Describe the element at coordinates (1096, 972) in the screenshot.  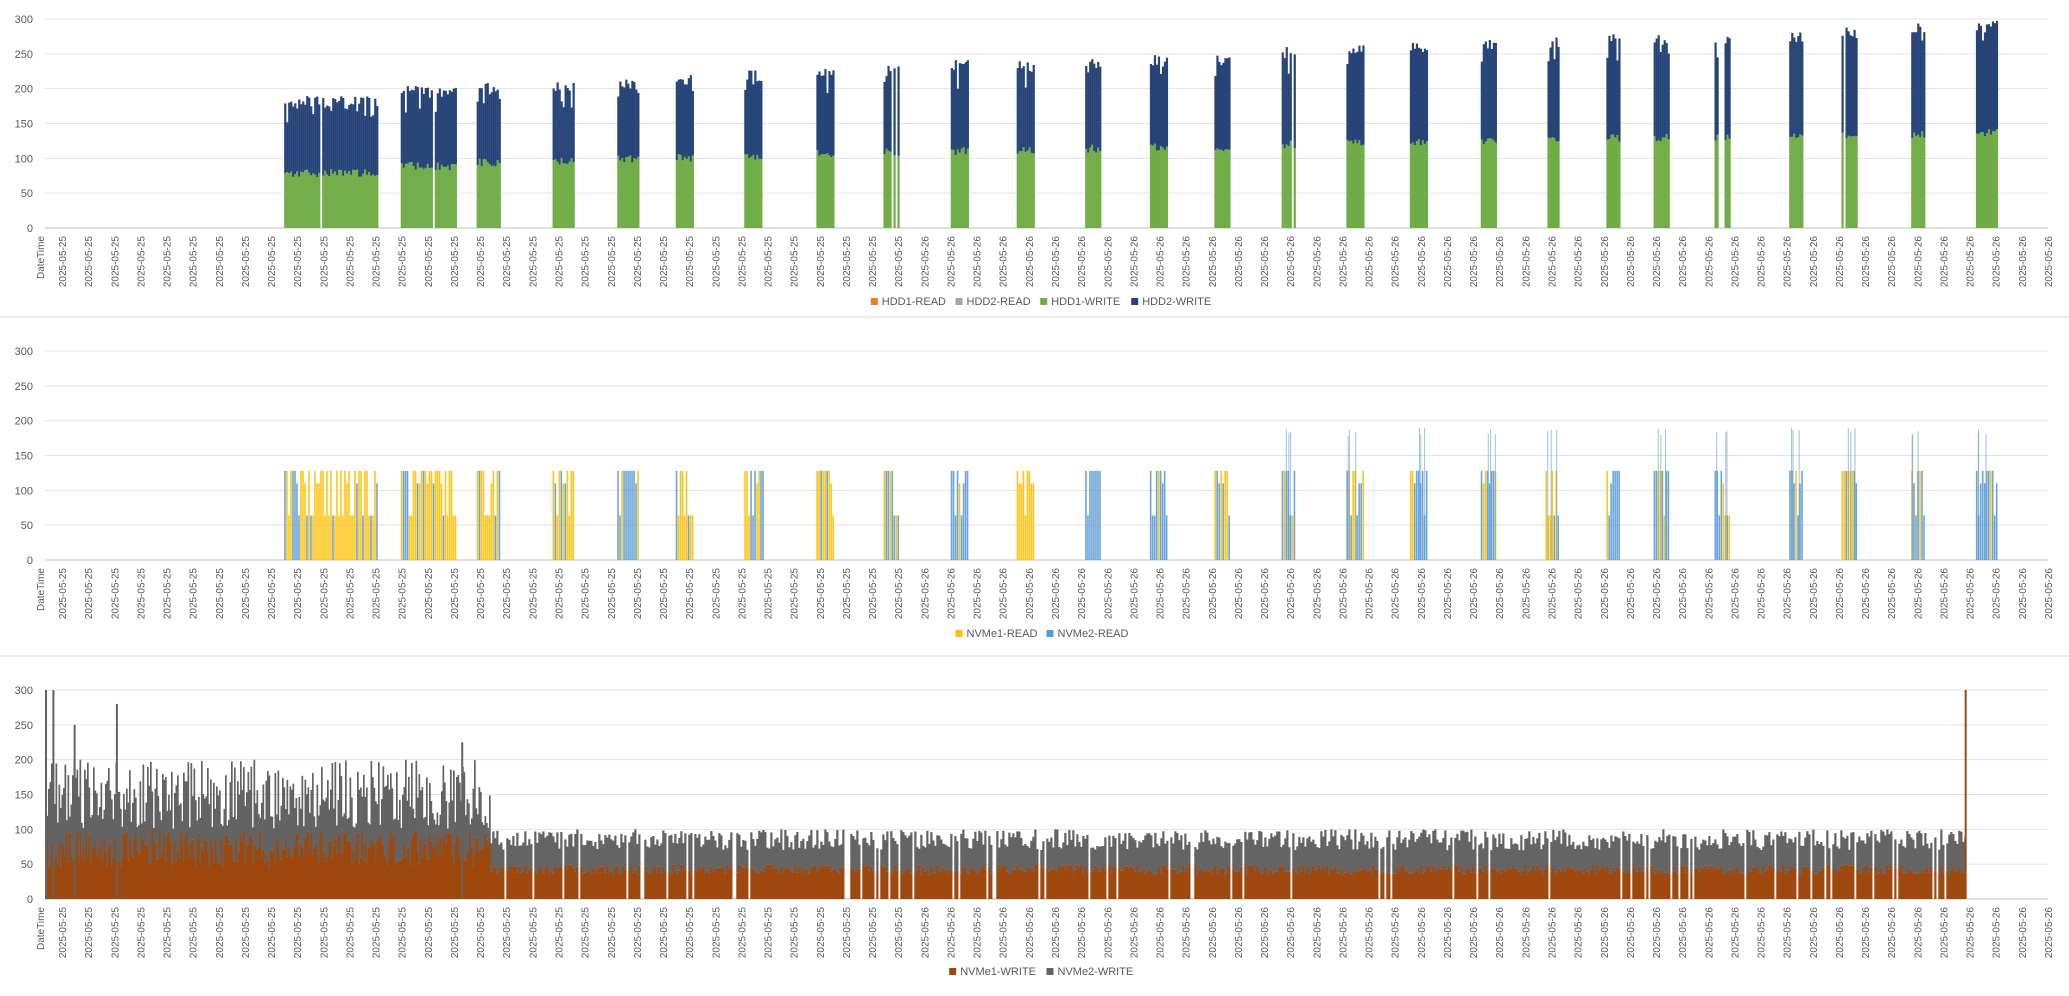
I see `legend-label: NVMe2-WRITE` at that location.